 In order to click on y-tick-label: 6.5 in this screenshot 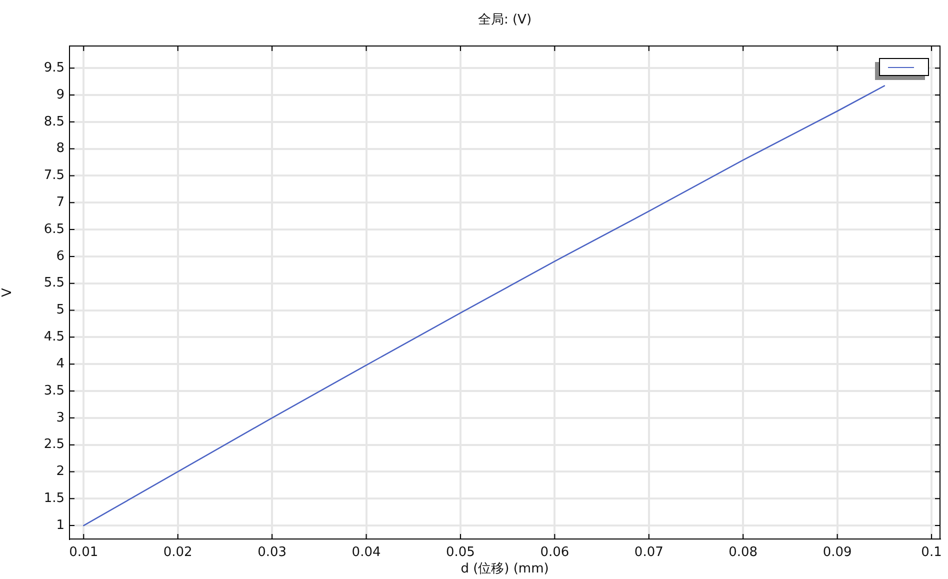, I will do `click(54, 229)`.